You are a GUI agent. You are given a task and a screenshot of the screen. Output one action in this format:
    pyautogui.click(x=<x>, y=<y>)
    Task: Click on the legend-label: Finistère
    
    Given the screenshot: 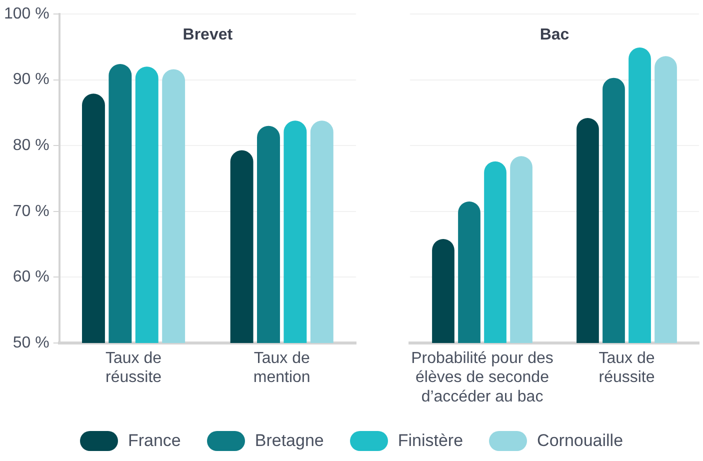 What is the action you would take?
    pyautogui.click(x=431, y=441)
    